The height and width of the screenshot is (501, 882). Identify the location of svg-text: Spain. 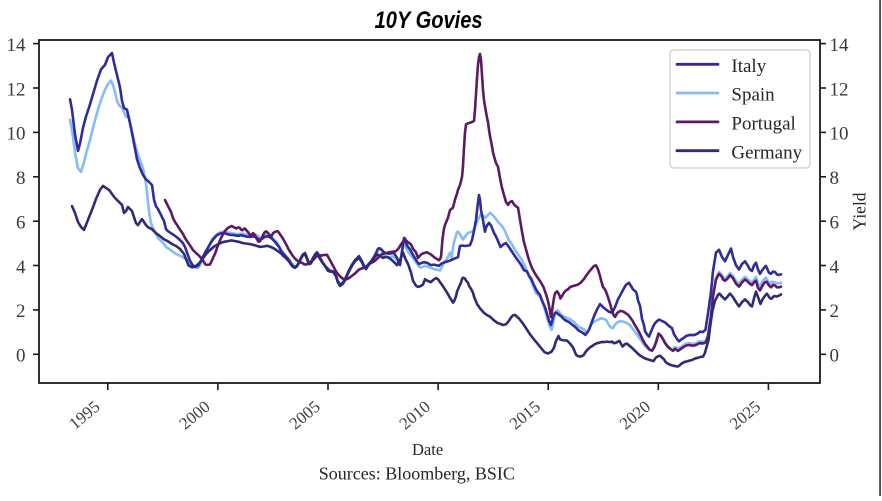
(753, 95).